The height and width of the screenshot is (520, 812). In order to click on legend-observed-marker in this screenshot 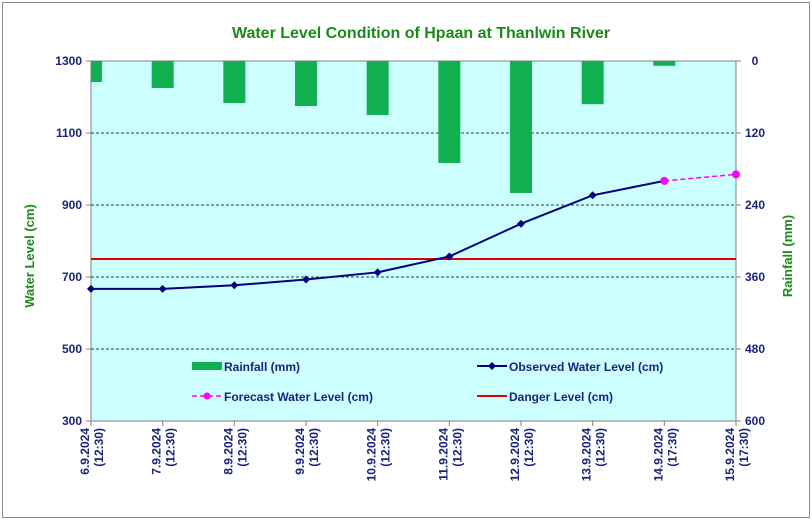, I will do `click(492, 366)`.